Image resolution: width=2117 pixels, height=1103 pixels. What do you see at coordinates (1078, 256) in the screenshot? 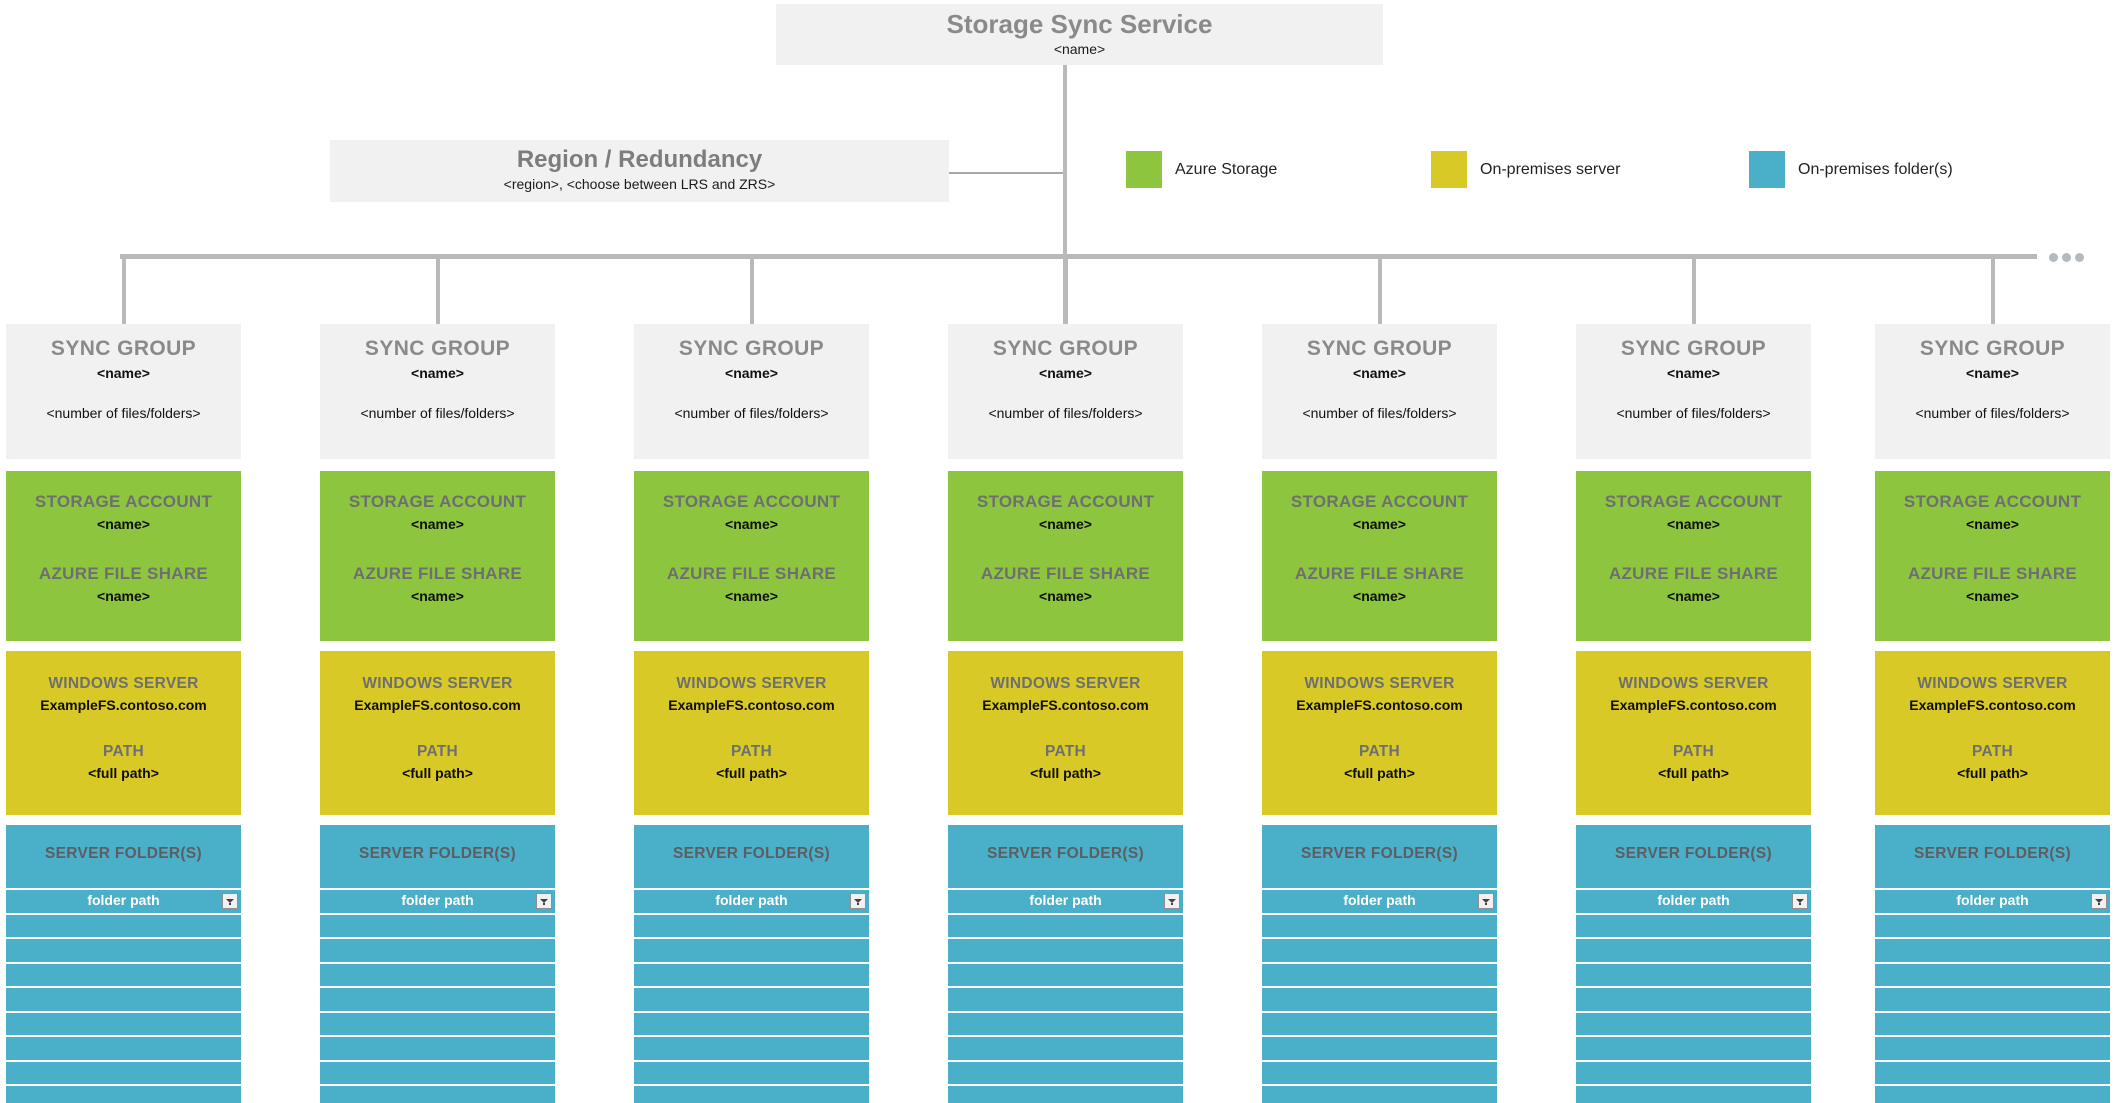
I see `horizontal-connector-bar` at bounding box center [1078, 256].